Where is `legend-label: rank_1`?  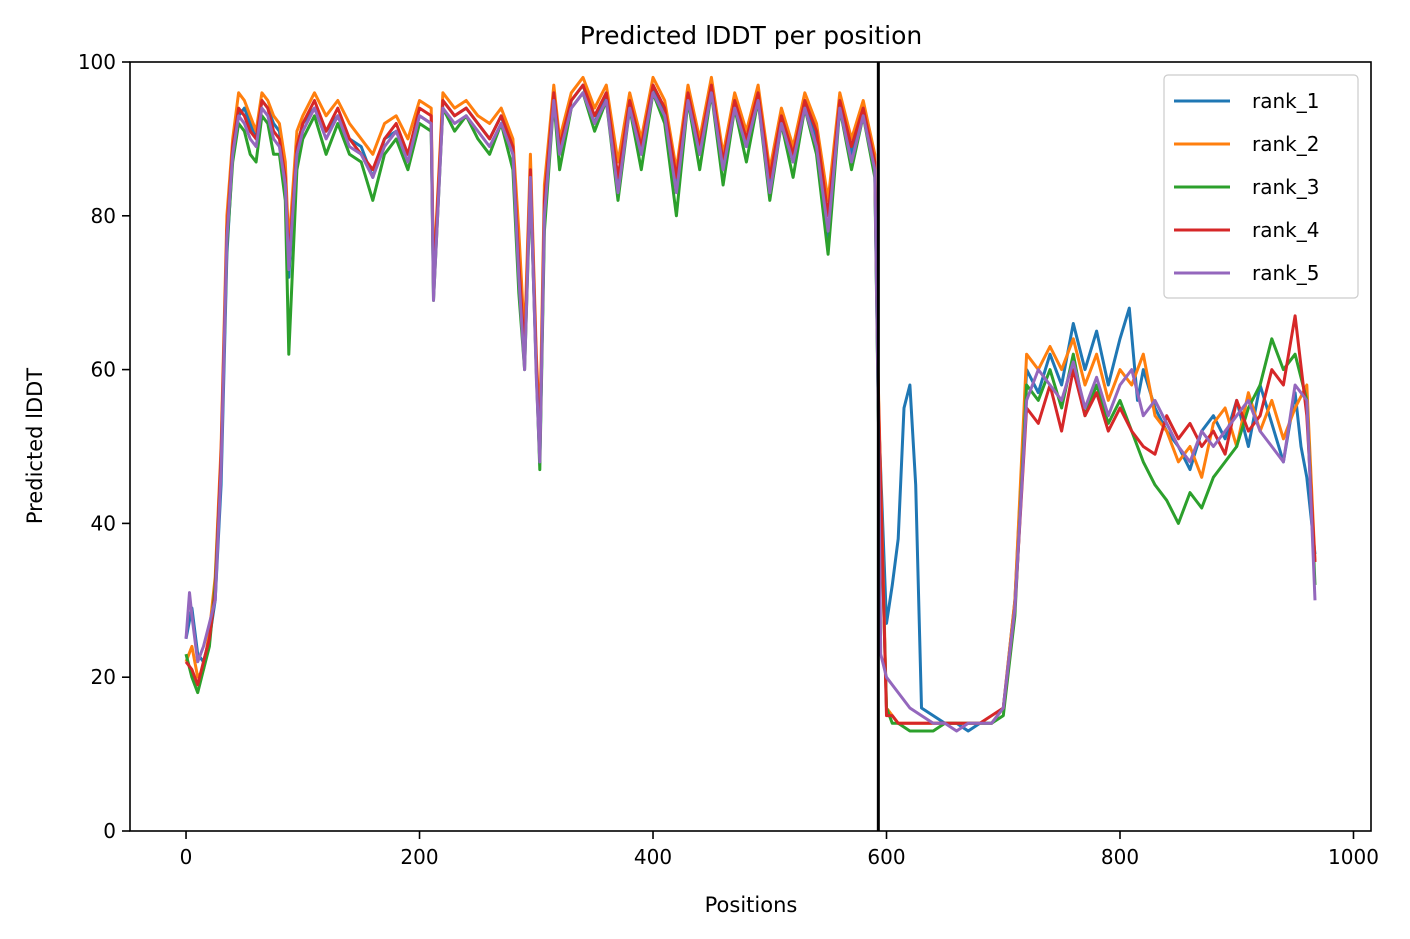 legend-label: rank_1 is located at coordinates (1285, 101).